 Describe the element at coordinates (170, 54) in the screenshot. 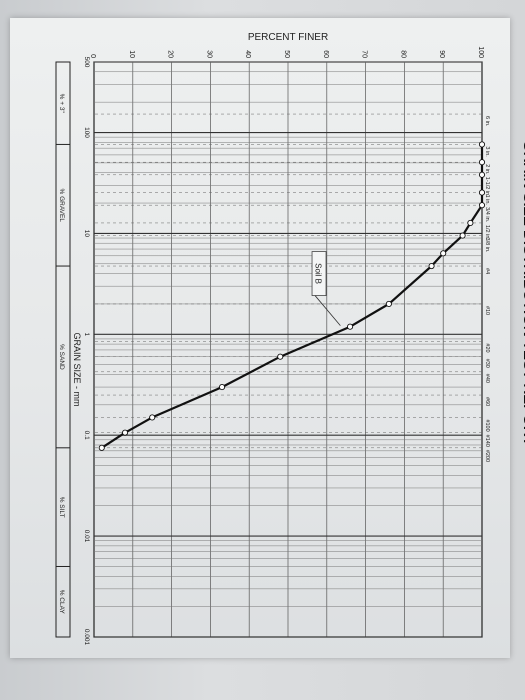

I see `y-tick-label: 20` at that location.